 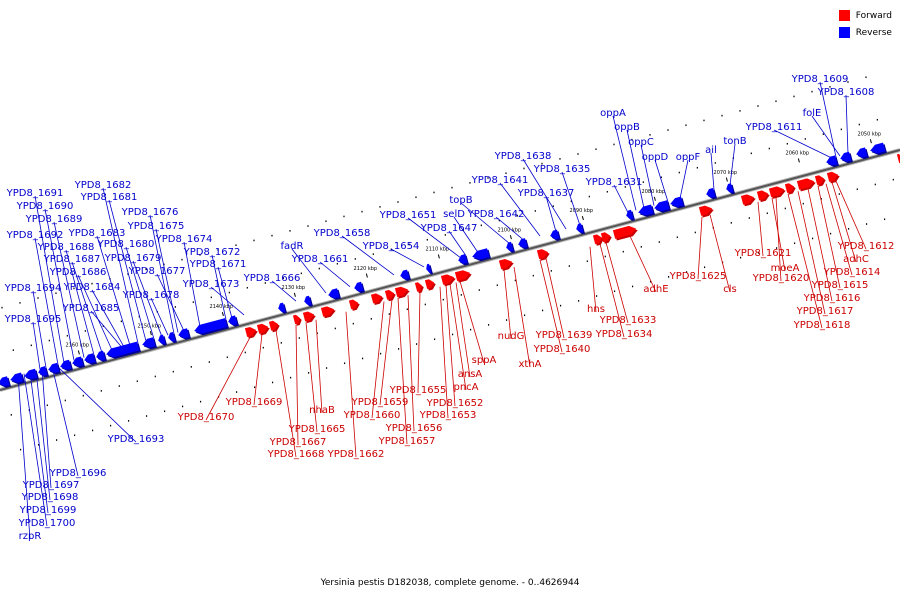 What do you see at coordinates (408, 215) in the screenshot?
I see `gene-label: YPD8_1651` at bounding box center [408, 215].